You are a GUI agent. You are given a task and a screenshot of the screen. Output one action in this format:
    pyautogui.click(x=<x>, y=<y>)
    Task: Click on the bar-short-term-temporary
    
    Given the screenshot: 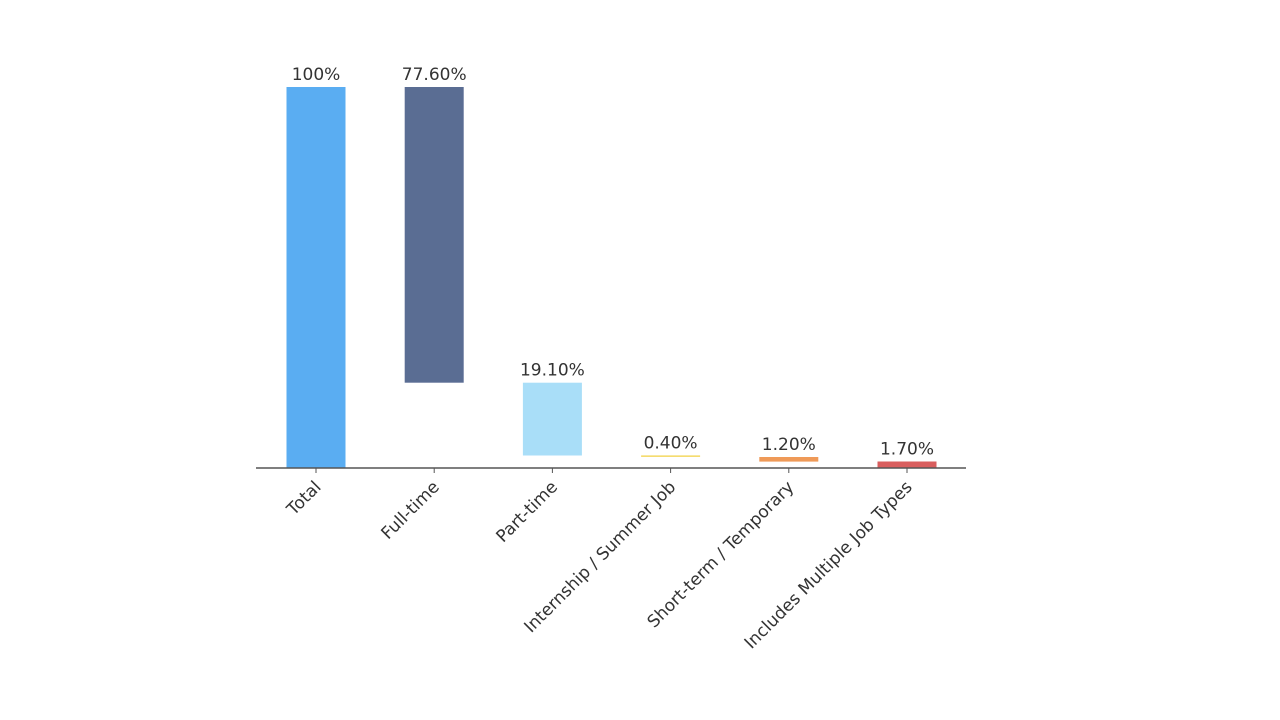 What is the action you would take?
    pyautogui.click(x=789, y=459)
    